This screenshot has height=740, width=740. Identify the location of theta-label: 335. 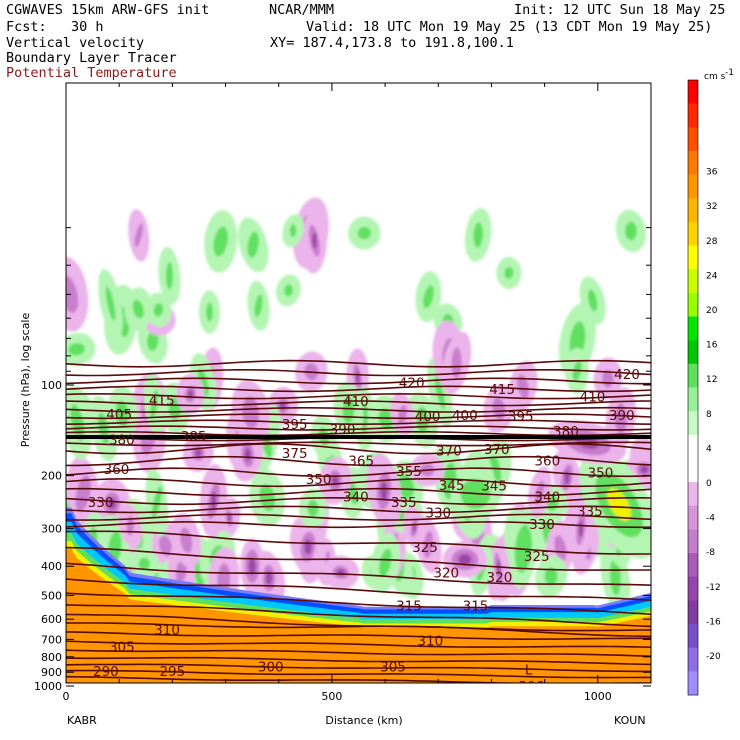
(404, 503).